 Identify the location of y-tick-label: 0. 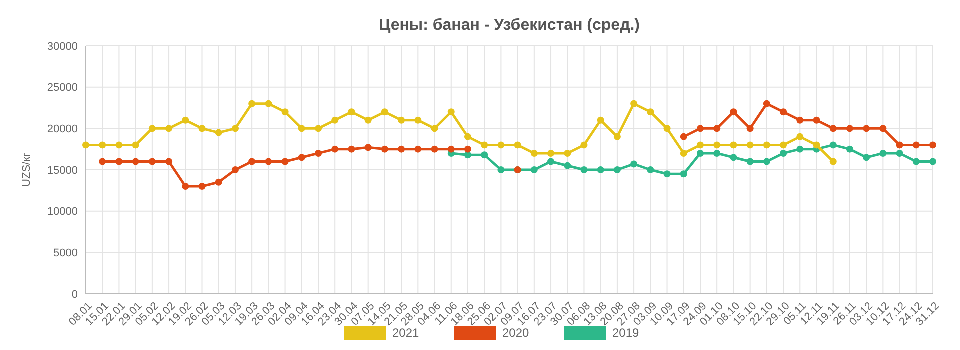
(75, 294).